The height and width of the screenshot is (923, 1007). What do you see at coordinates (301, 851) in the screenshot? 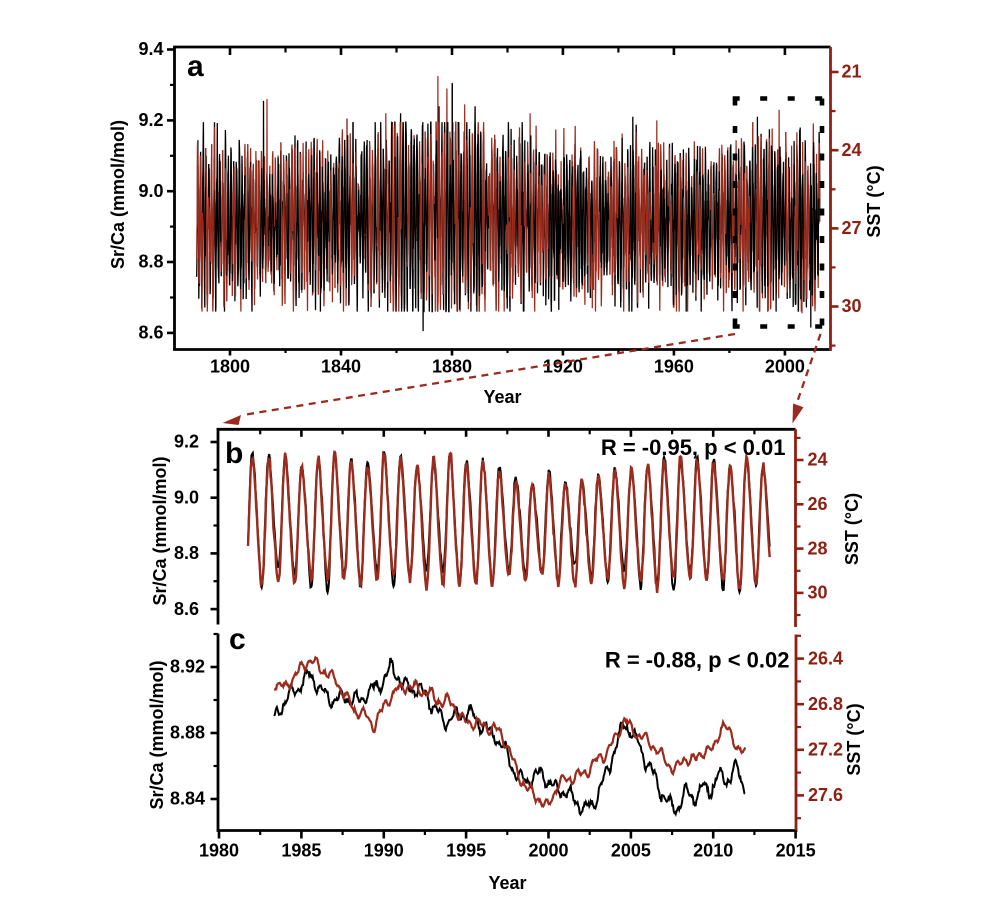
I see `svg-text: 1985` at bounding box center [301, 851].